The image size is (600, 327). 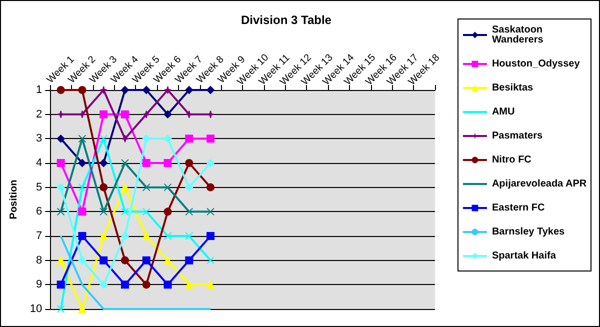 I want to click on y-tick-label: 5, so click(x=39, y=187).